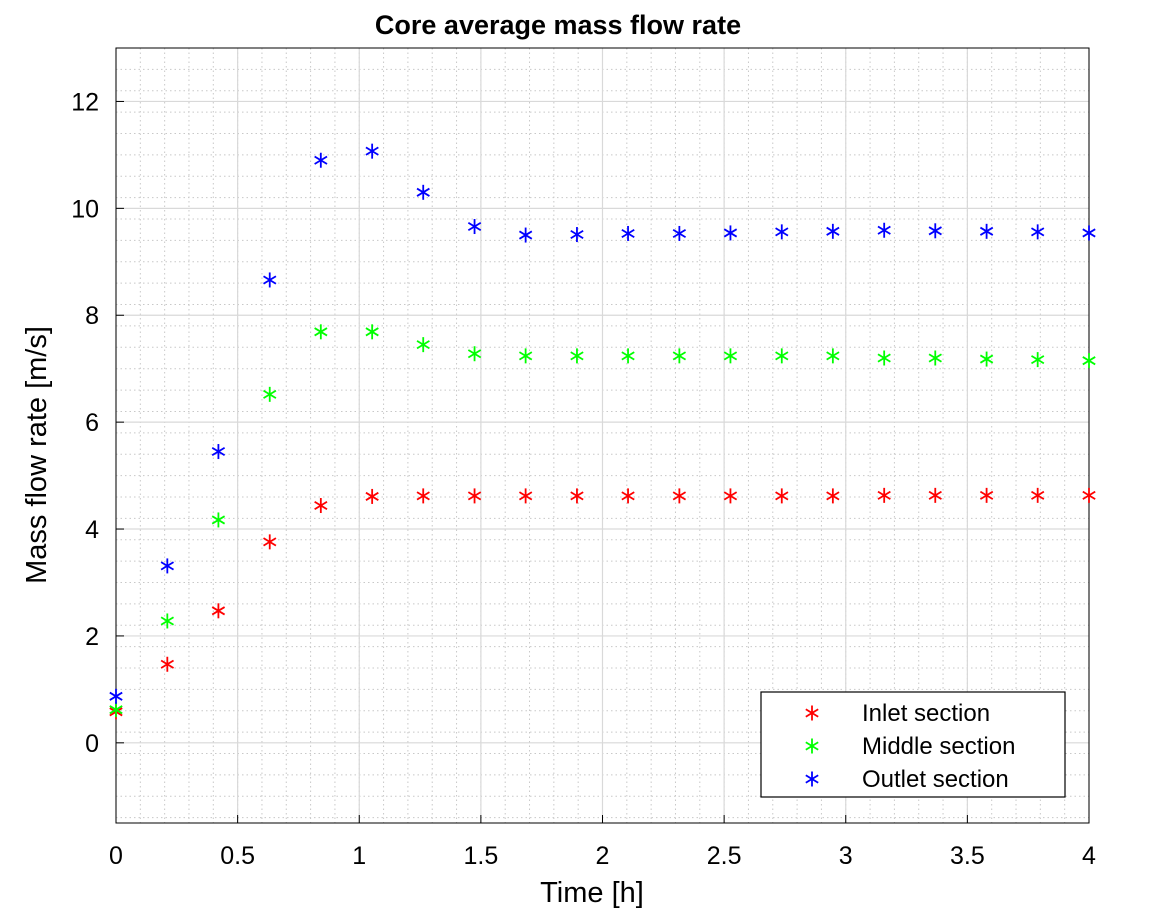 Image resolution: width=1150 pixels, height=917 pixels. What do you see at coordinates (938, 746) in the screenshot?
I see `legend-label: Middle section` at bounding box center [938, 746].